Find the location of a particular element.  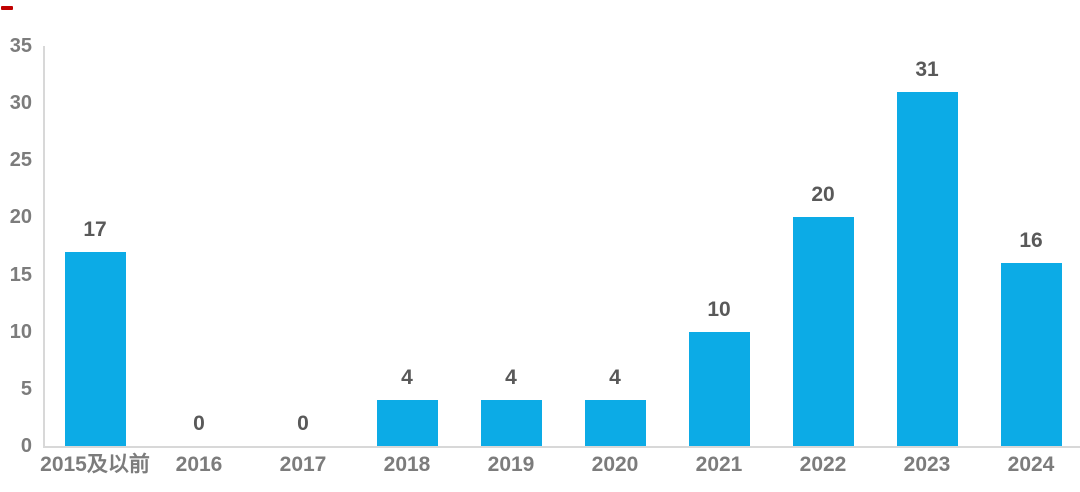

bar-value-label: 16 is located at coordinates (1031, 240).